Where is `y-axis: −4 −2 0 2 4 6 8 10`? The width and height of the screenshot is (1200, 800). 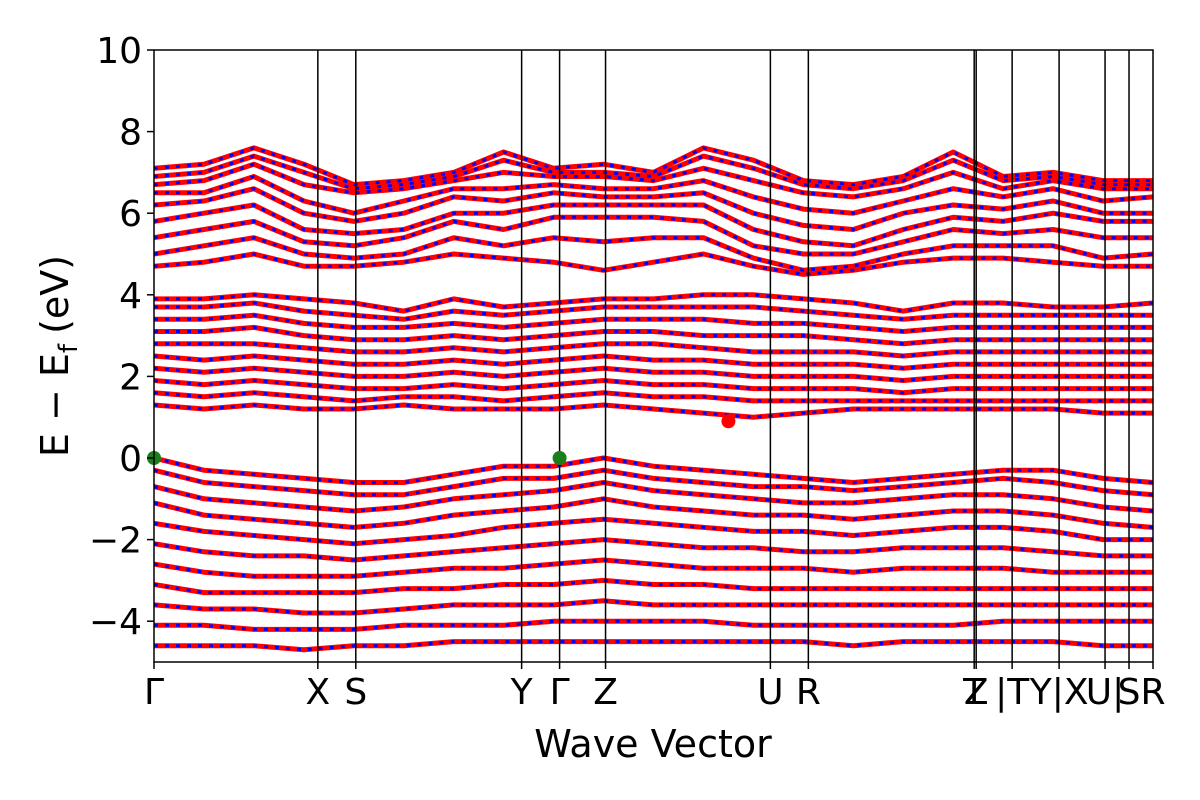
y-axis: −4 −2 0 2 4 6 8 10 is located at coordinates (121, 337).